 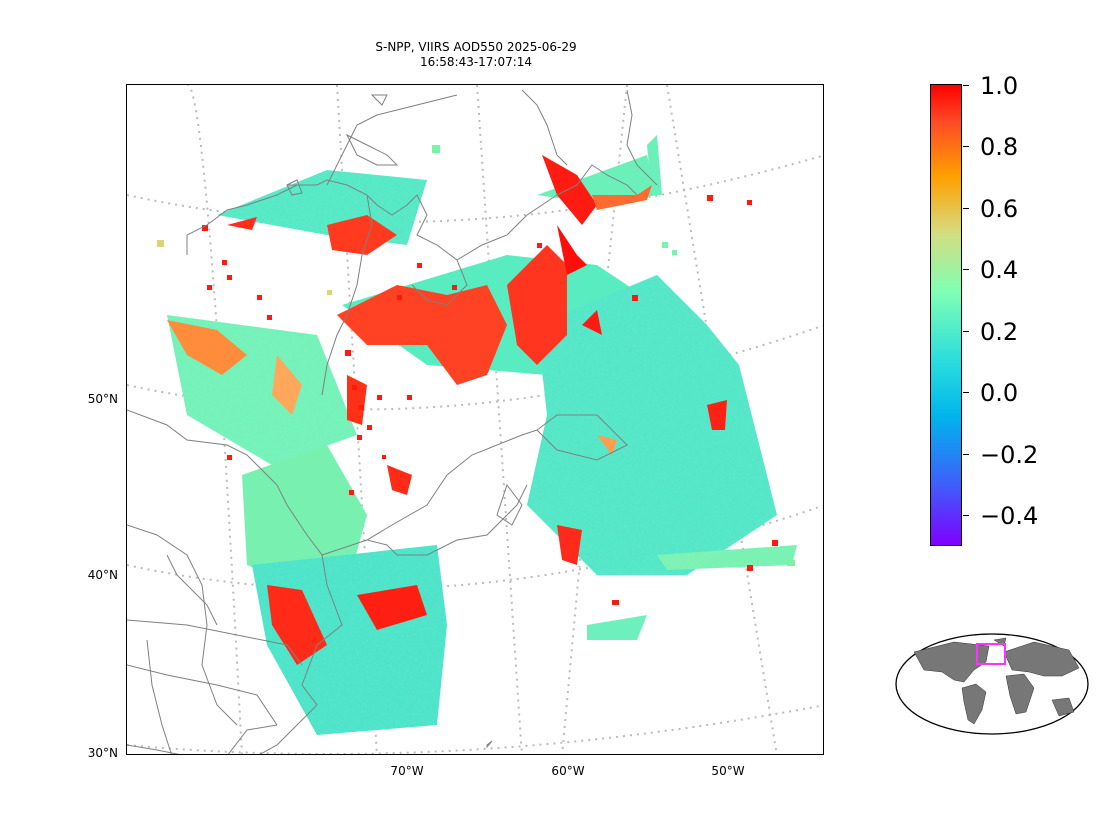 I want to click on lat-label-30: 30°N, so click(x=102, y=753).